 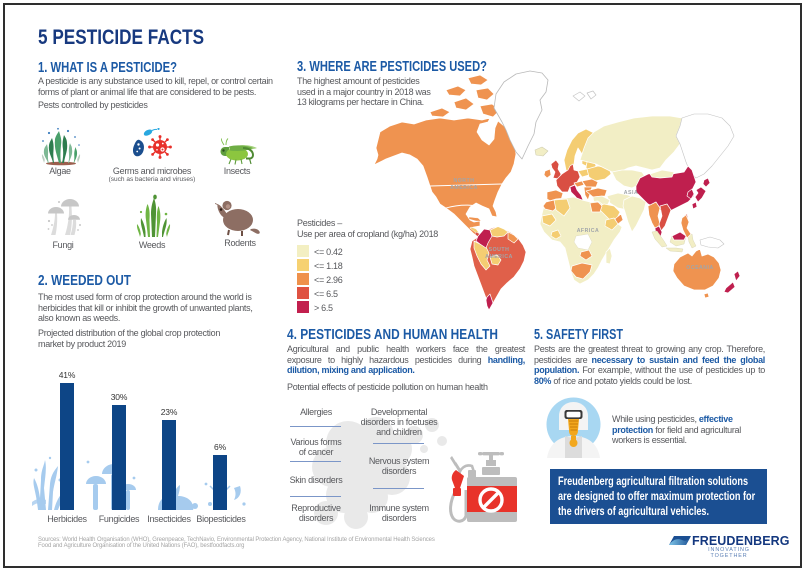 What do you see at coordinates (588, 231) in the screenshot?
I see `svg-text: AFRICA` at bounding box center [588, 231].